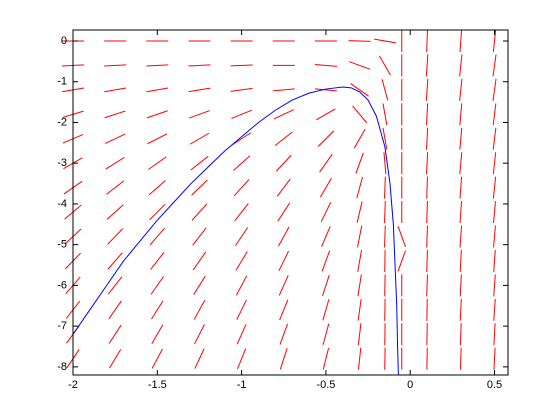 The image size is (560, 420). What do you see at coordinates (410, 385) in the screenshot?
I see `x-tick-label: 0` at bounding box center [410, 385].